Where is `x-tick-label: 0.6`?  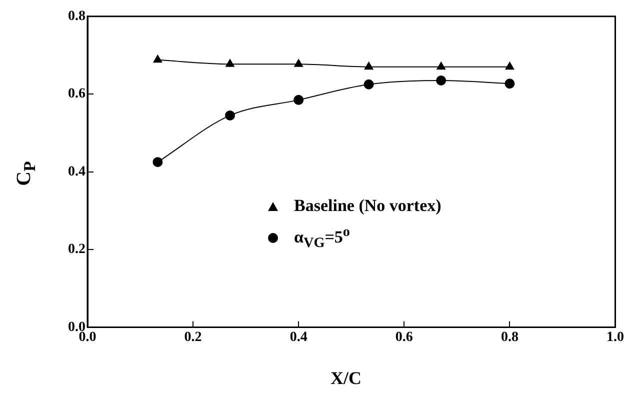 x-tick-label: 0.6 is located at coordinates (404, 338).